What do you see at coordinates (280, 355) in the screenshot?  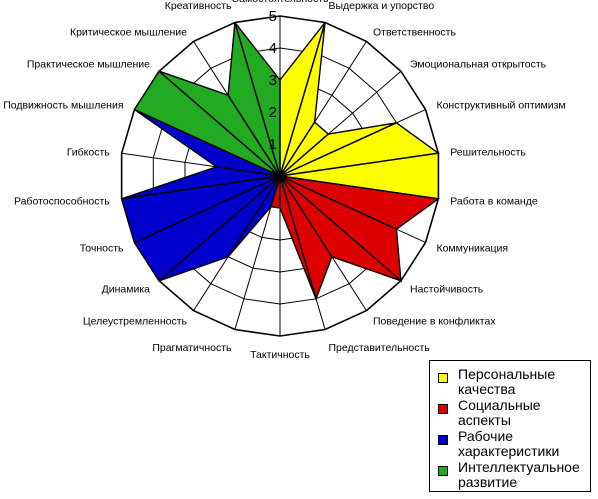 I see `category-label-12: Тактичность` at bounding box center [280, 355].